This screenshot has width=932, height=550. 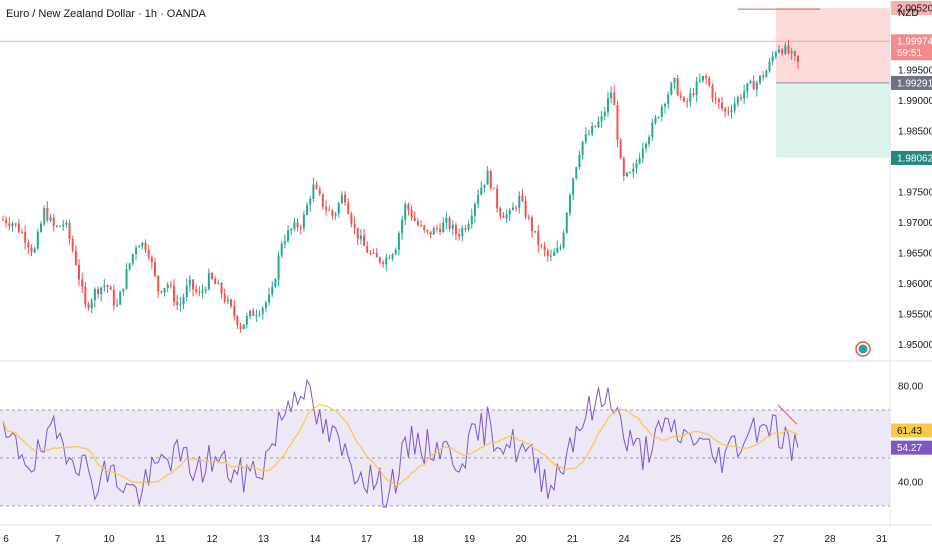 I want to click on entry-price-label-bg, so click(x=911, y=82).